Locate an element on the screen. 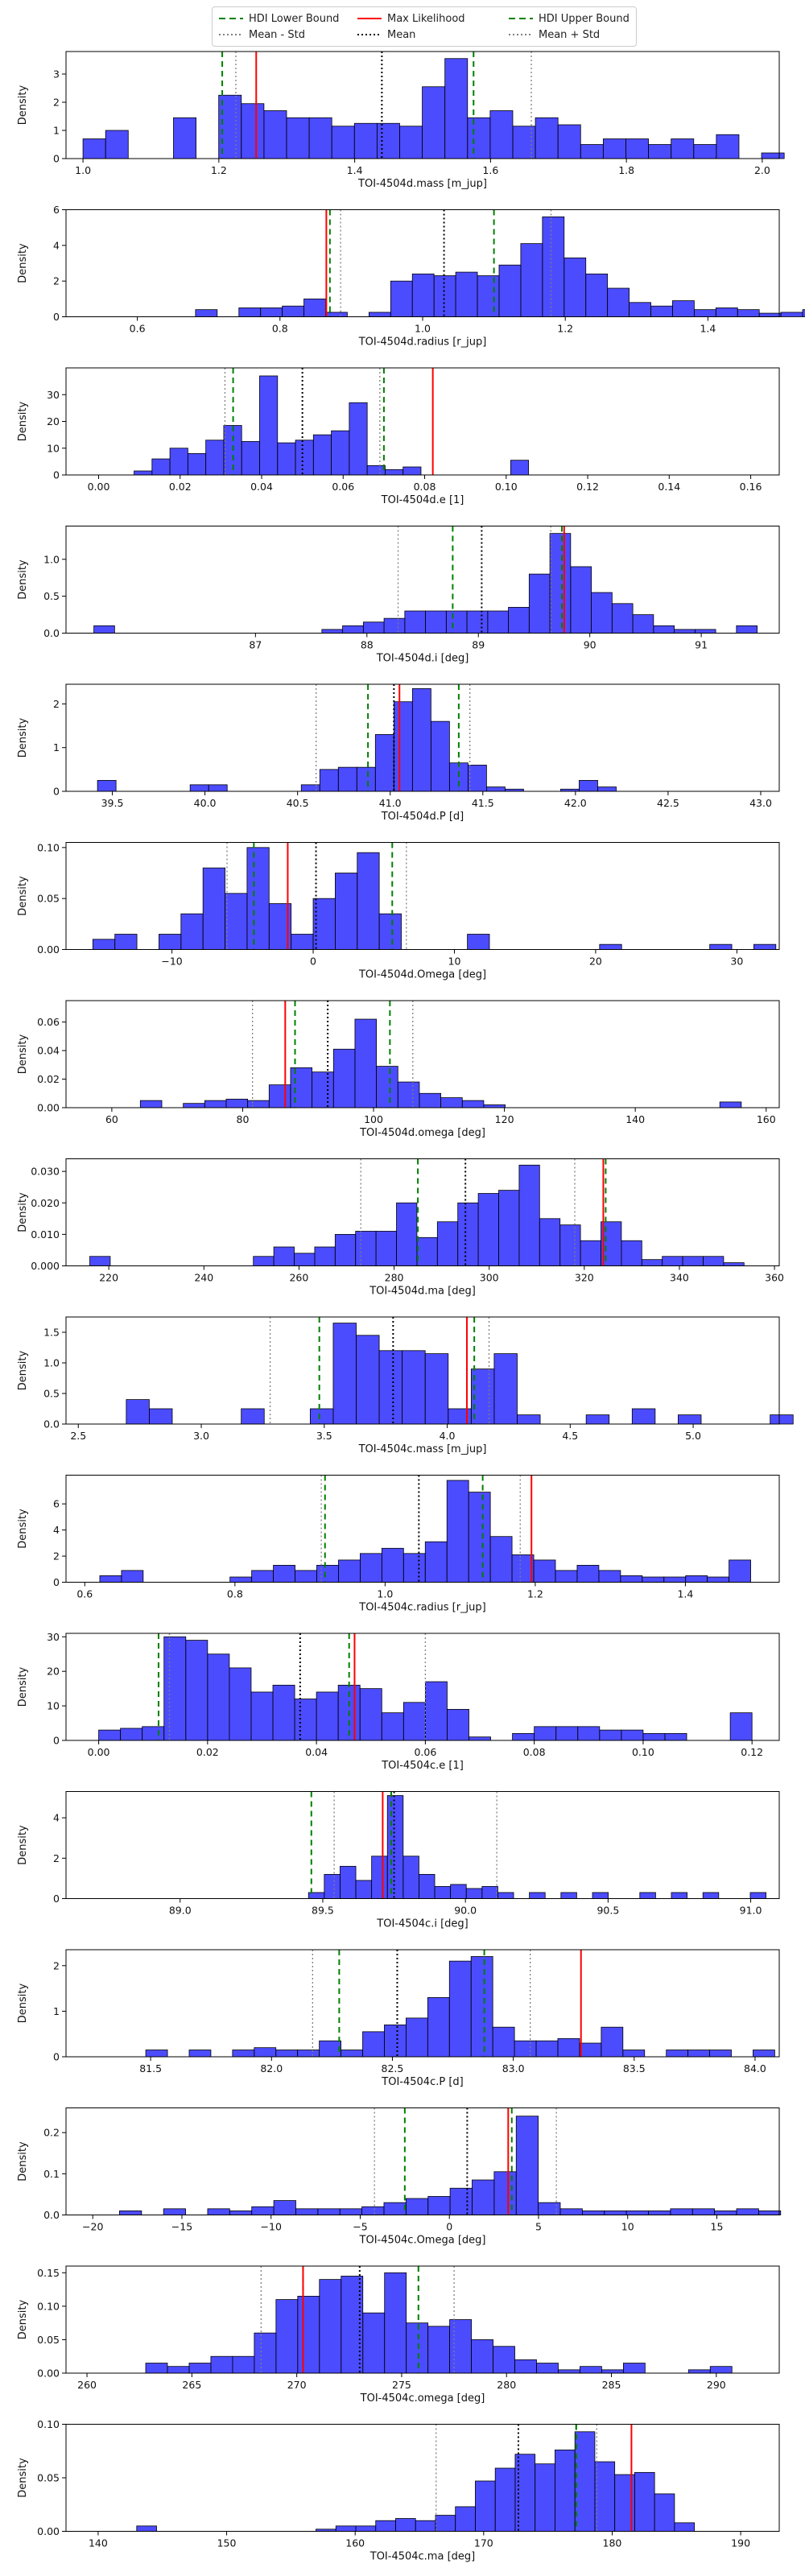  x-tick-label: 260 is located at coordinates (298, 1278).